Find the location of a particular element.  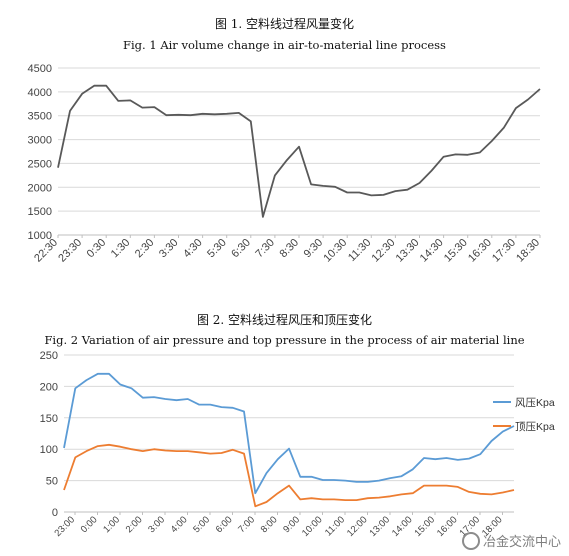

x-tick-label: 3:30 is located at coordinates (169, 249).